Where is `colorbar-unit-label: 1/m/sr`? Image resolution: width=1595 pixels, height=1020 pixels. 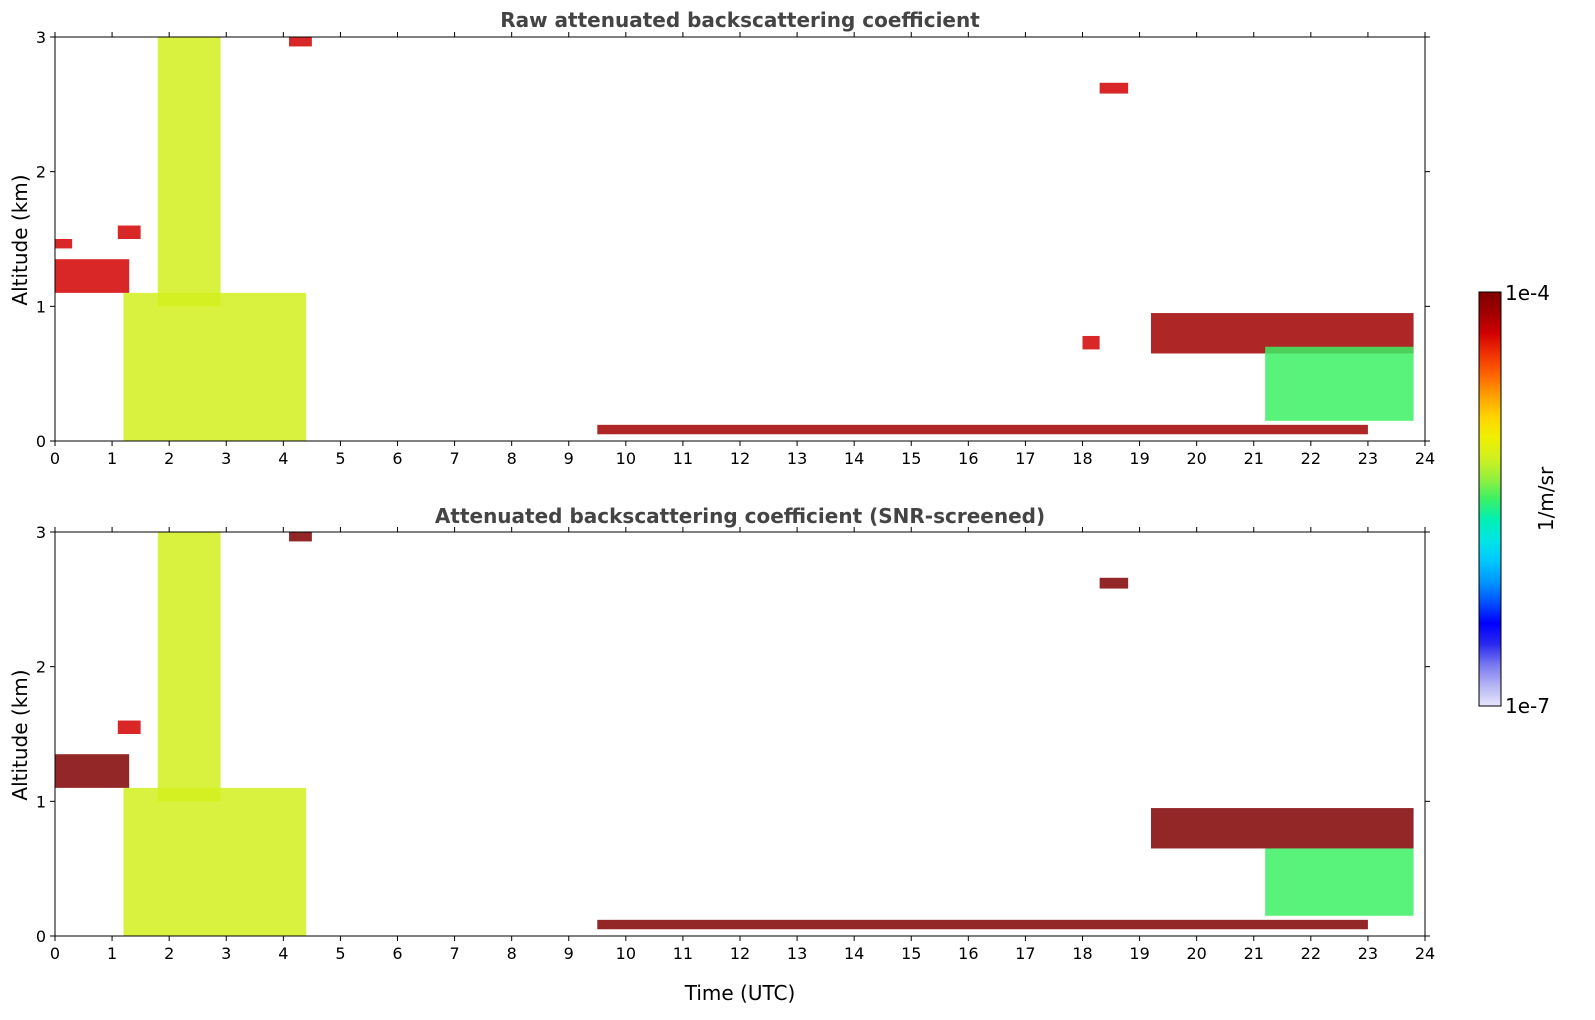 colorbar-unit-label: 1/m/sr is located at coordinates (1546, 498).